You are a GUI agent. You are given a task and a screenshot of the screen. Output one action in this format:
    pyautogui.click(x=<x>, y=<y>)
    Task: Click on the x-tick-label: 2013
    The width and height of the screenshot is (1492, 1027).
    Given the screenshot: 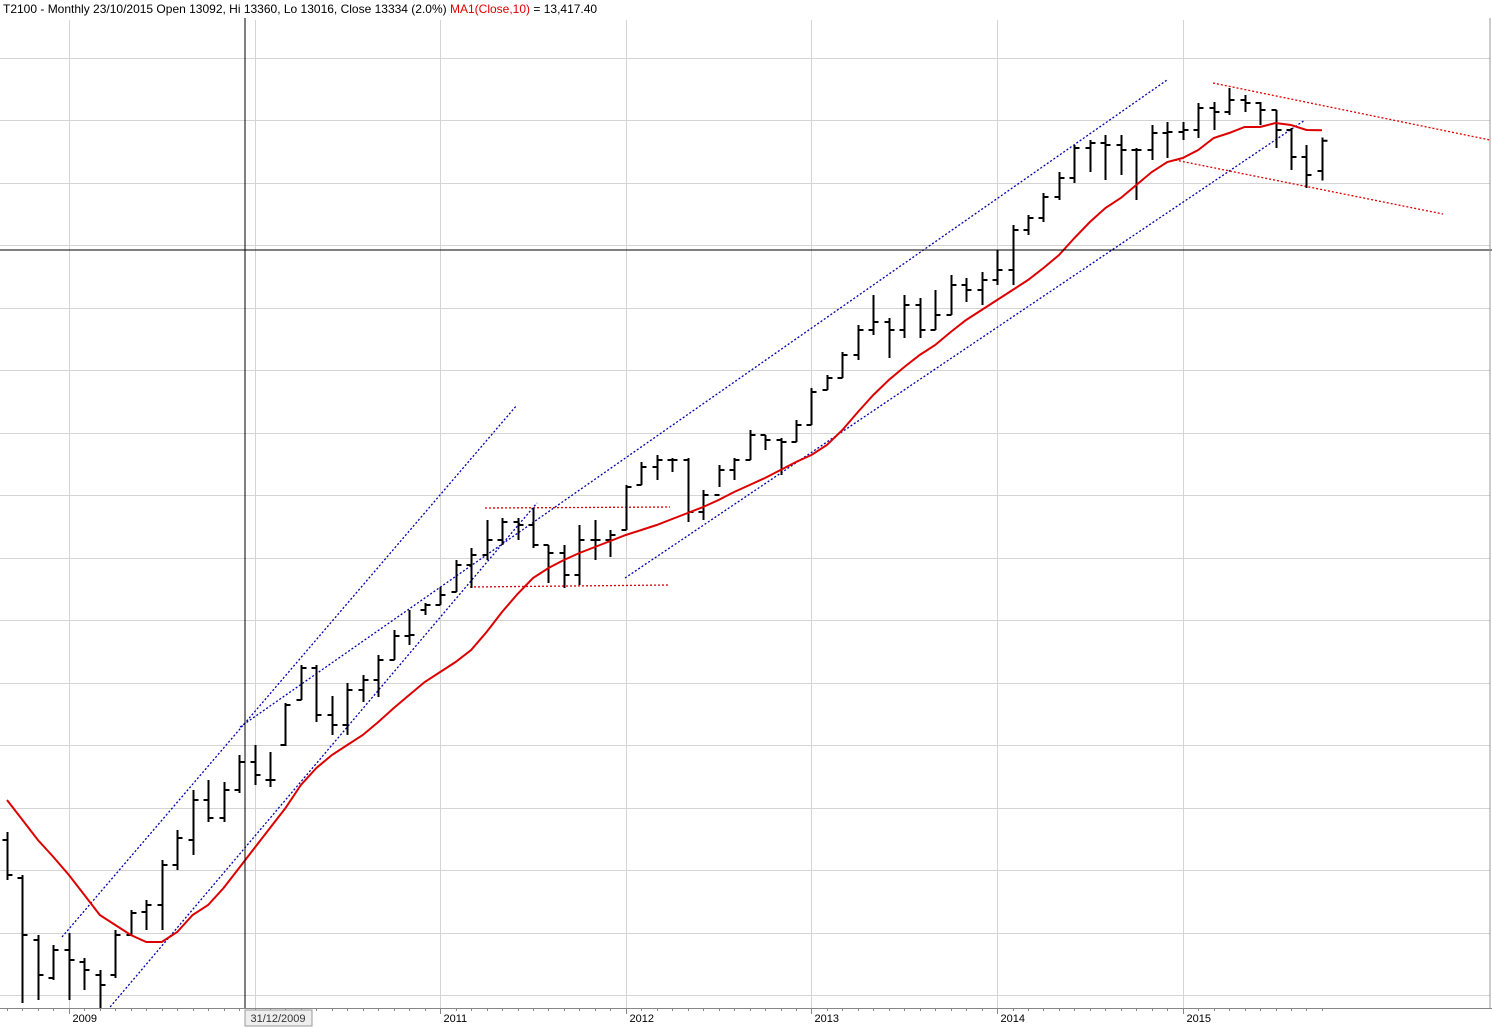 What is the action you would take?
    pyautogui.click(x=827, y=1019)
    